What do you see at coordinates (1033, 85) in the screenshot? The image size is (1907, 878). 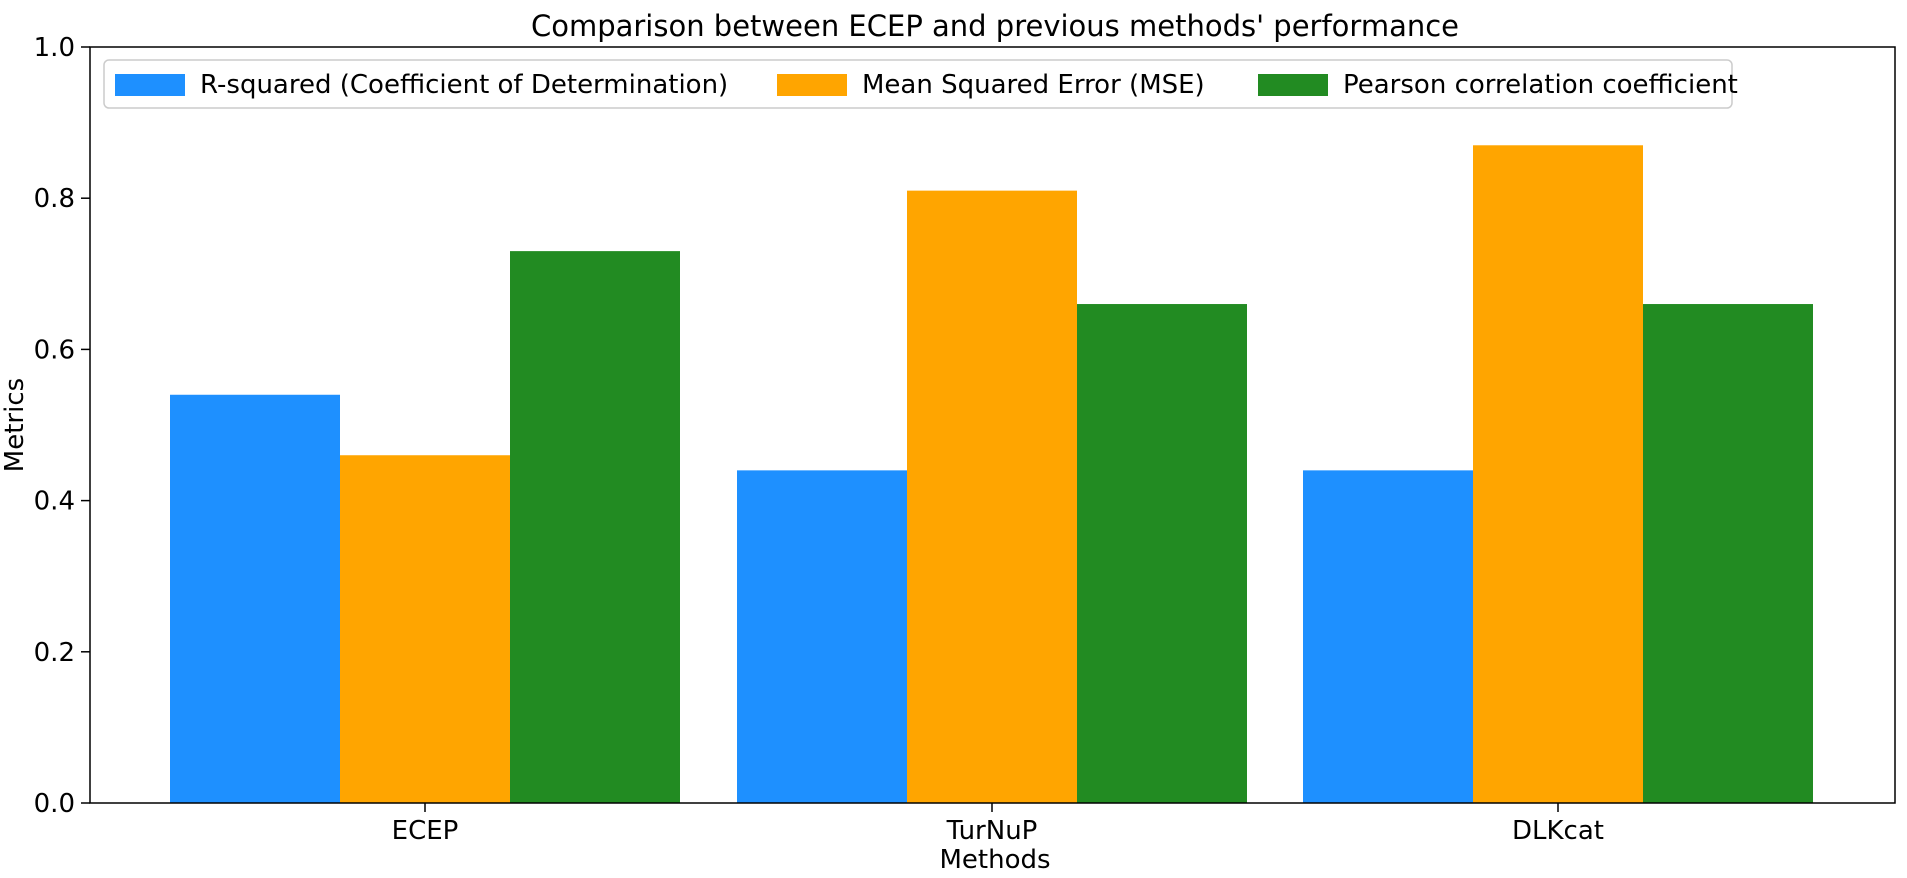 I see `legend-label: Mean Squared Error (MSE)` at bounding box center [1033, 85].